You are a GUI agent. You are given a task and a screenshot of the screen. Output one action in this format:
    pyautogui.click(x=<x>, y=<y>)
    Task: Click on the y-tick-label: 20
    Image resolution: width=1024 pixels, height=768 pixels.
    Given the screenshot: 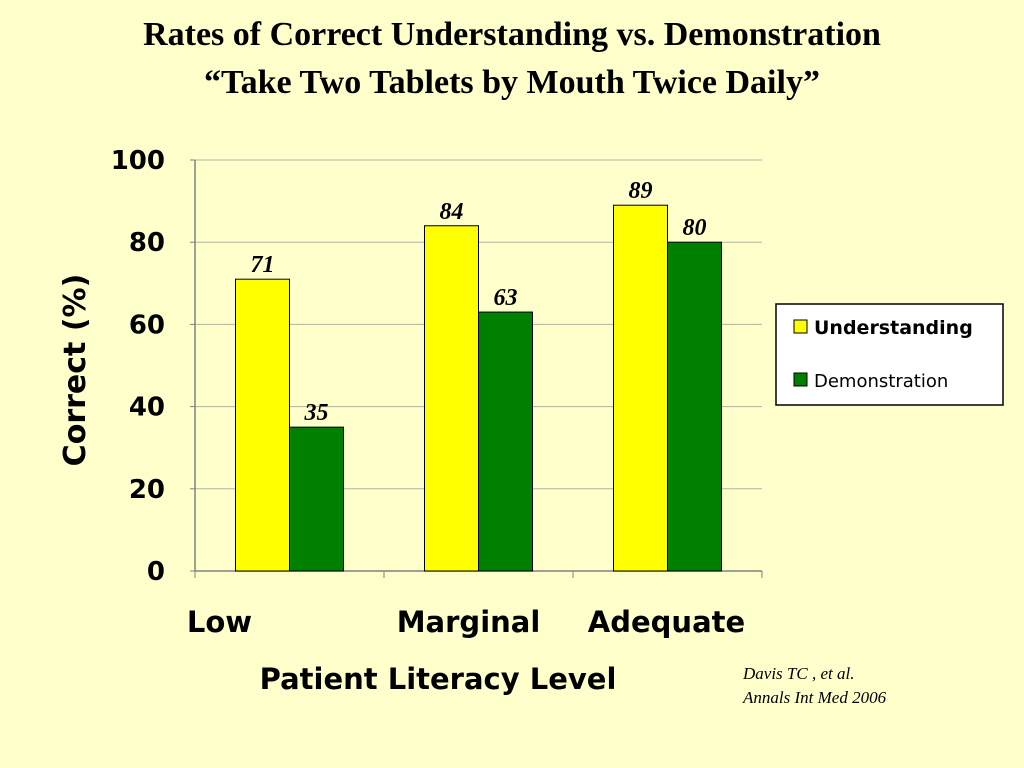 What is the action you would take?
    pyautogui.click(x=147, y=490)
    